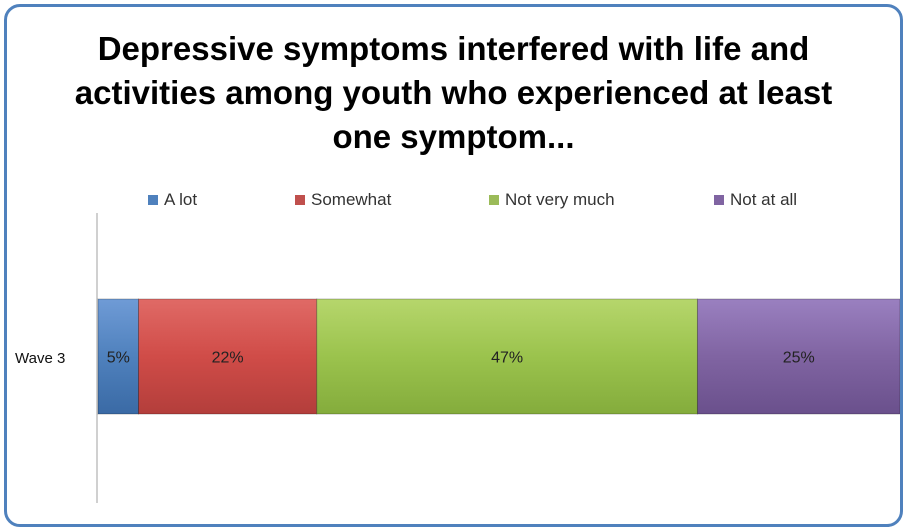 The image size is (905, 528). I want to click on legend-item-somewhat: Somewhat, so click(343, 200).